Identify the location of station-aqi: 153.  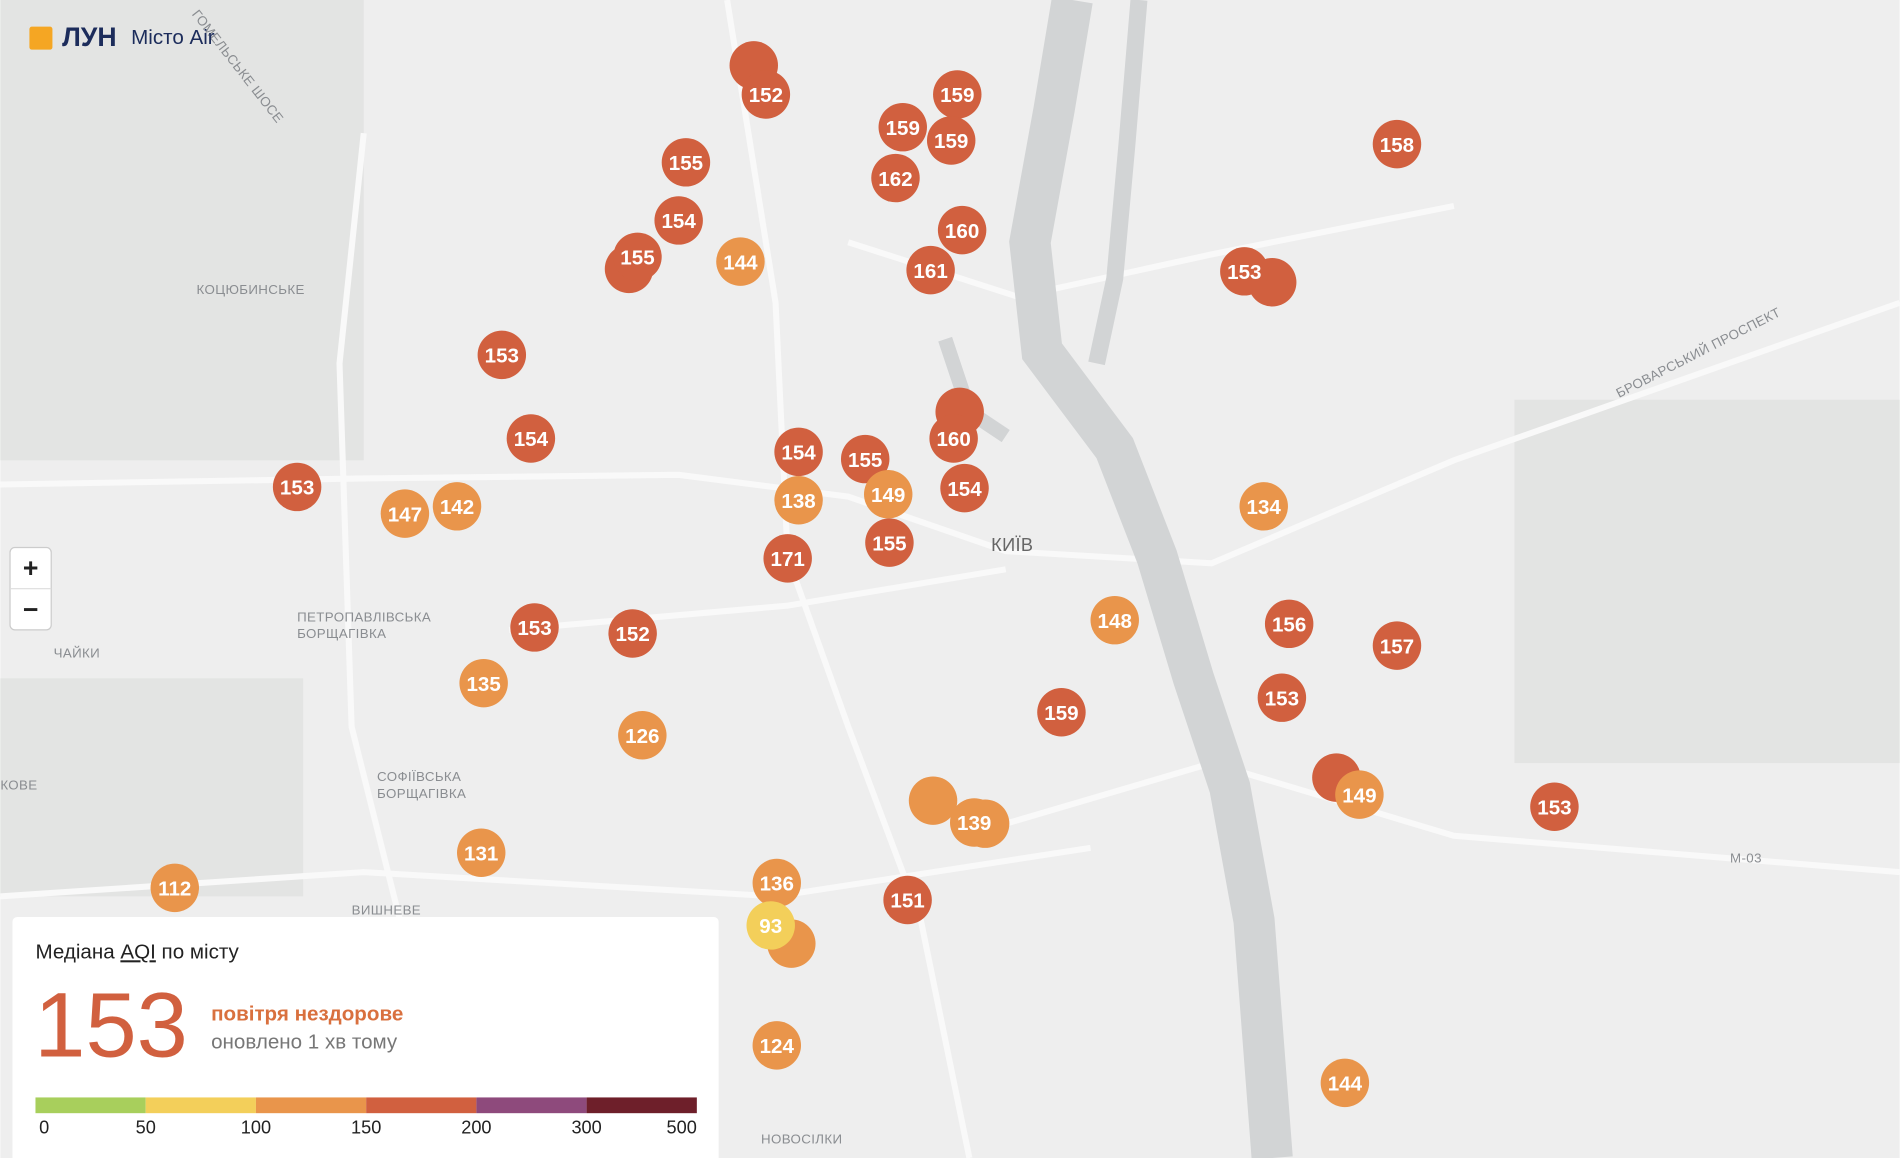
(1554, 807).